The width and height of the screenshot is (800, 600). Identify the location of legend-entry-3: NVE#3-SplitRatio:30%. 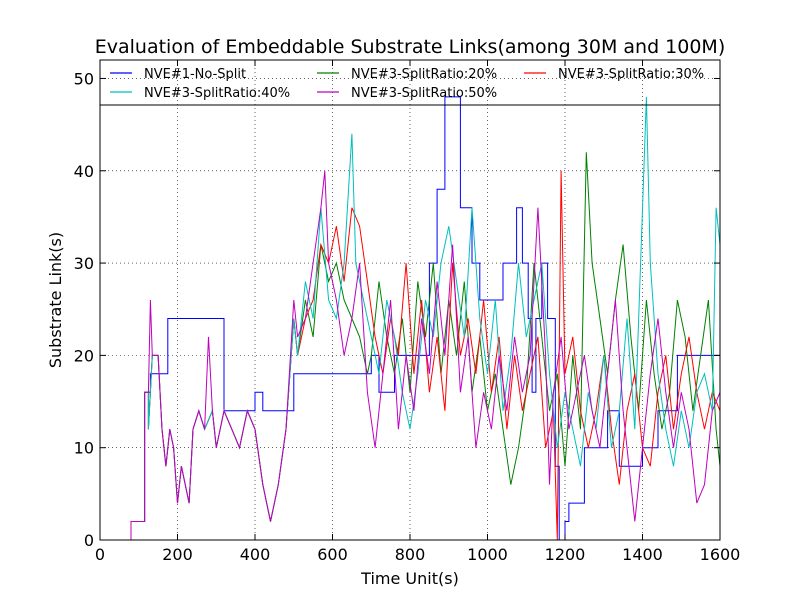
(614, 74).